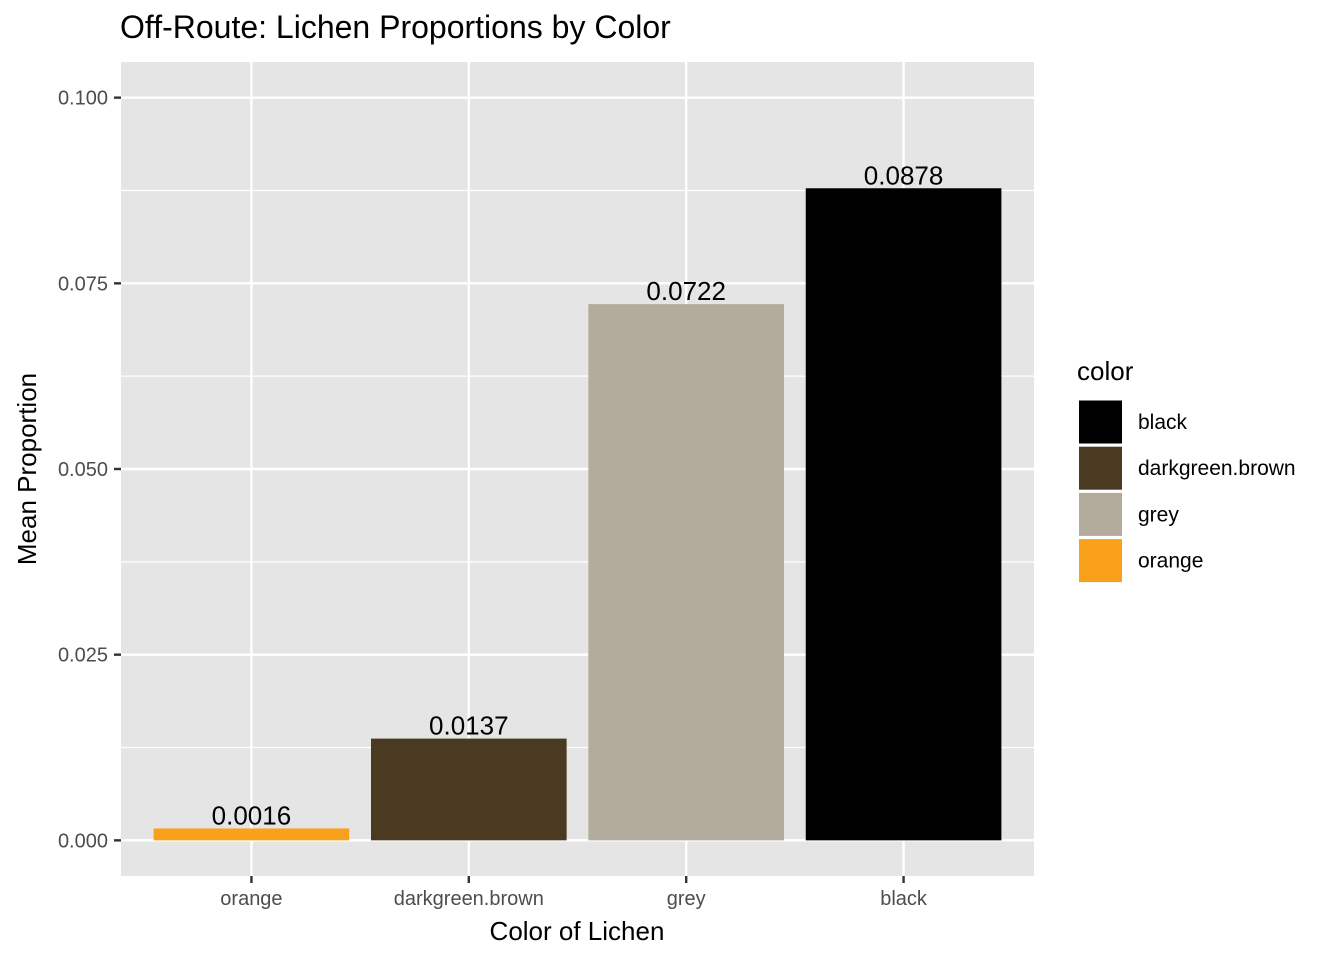  Describe the element at coordinates (904, 899) in the screenshot. I see `x-tick-label: black` at that location.